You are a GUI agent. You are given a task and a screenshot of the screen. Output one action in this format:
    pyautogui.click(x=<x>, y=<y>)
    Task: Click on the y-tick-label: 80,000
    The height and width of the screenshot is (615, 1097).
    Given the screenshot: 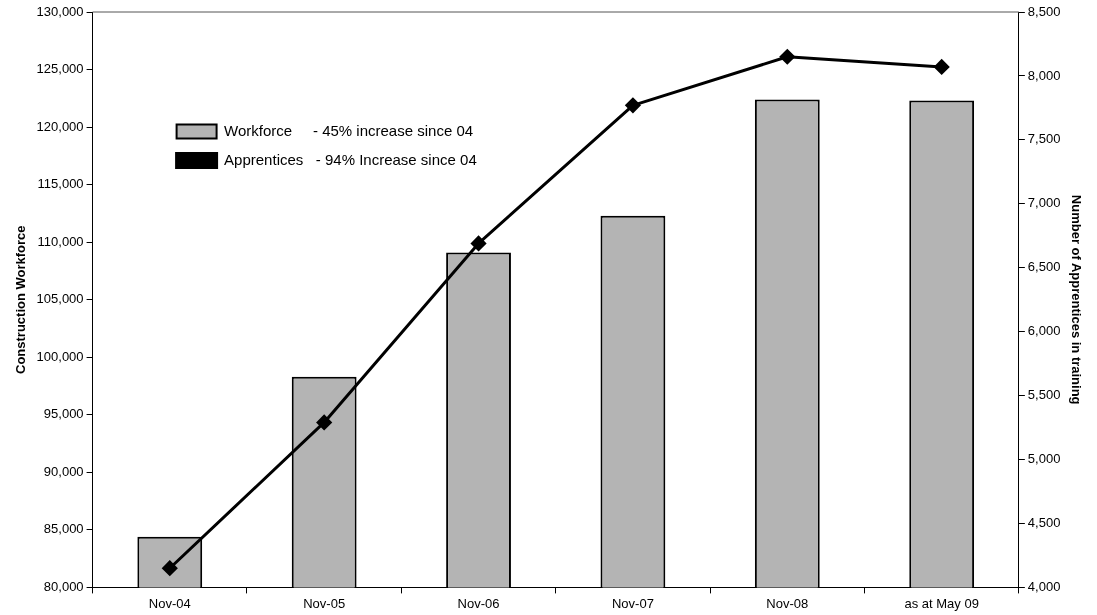 What is the action you would take?
    pyautogui.click(x=63, y=586)
    